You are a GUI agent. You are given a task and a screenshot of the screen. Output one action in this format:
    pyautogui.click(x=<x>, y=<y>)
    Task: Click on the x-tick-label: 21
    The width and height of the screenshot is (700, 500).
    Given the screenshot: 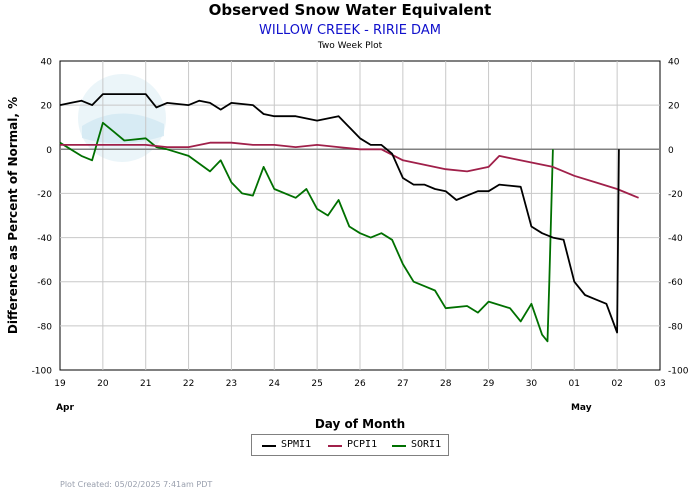 What is the action you would take?
    pyautogui.click(x=145, y=384)
    